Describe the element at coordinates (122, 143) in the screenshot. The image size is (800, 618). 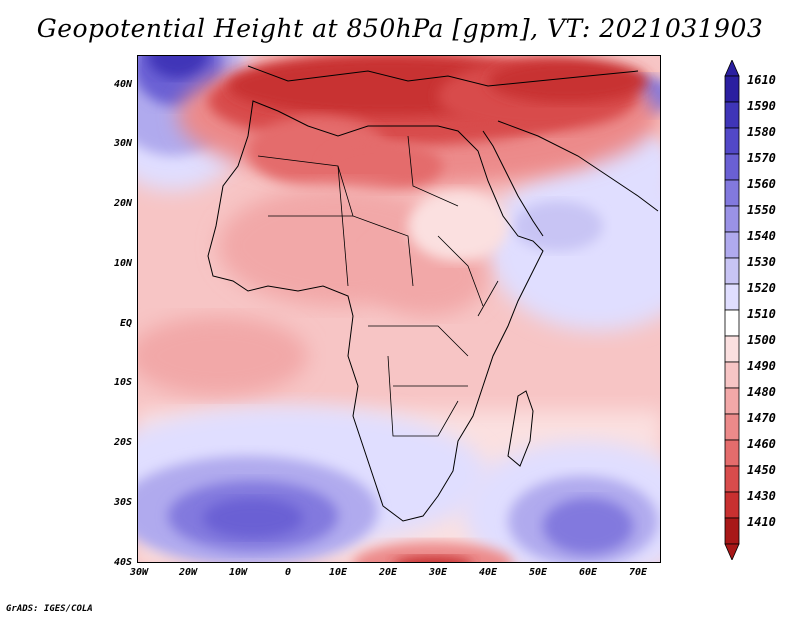
I see `lat-label: 30N` at that location.